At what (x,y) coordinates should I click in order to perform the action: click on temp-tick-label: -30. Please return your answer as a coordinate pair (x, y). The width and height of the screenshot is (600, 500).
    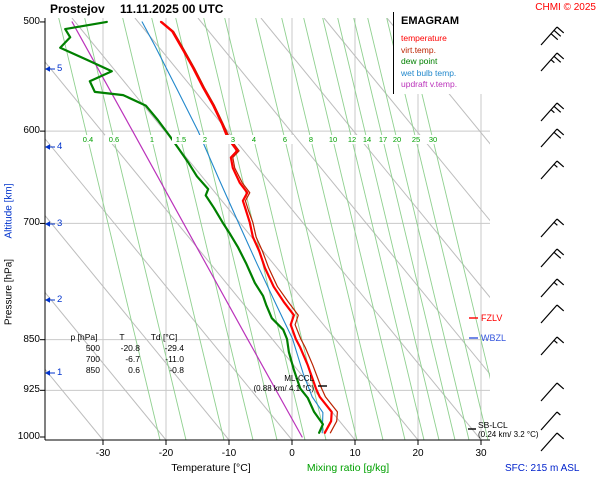
    Looking at the image, I should click on (103, 453).